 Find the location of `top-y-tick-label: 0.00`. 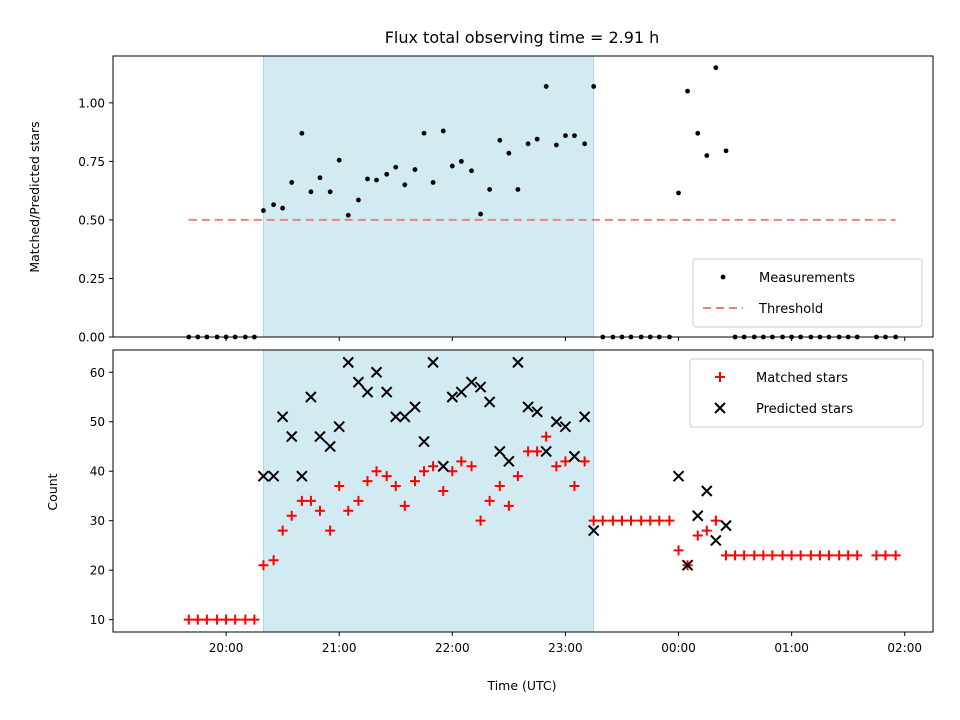

top-y-tick-label: 0.00 is located at coordinates (91, 338).